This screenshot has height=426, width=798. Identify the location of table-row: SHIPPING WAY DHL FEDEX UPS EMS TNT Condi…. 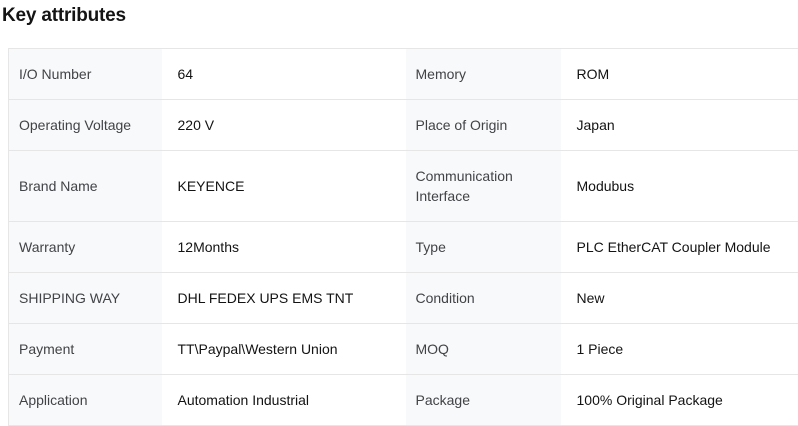
(403, 298).